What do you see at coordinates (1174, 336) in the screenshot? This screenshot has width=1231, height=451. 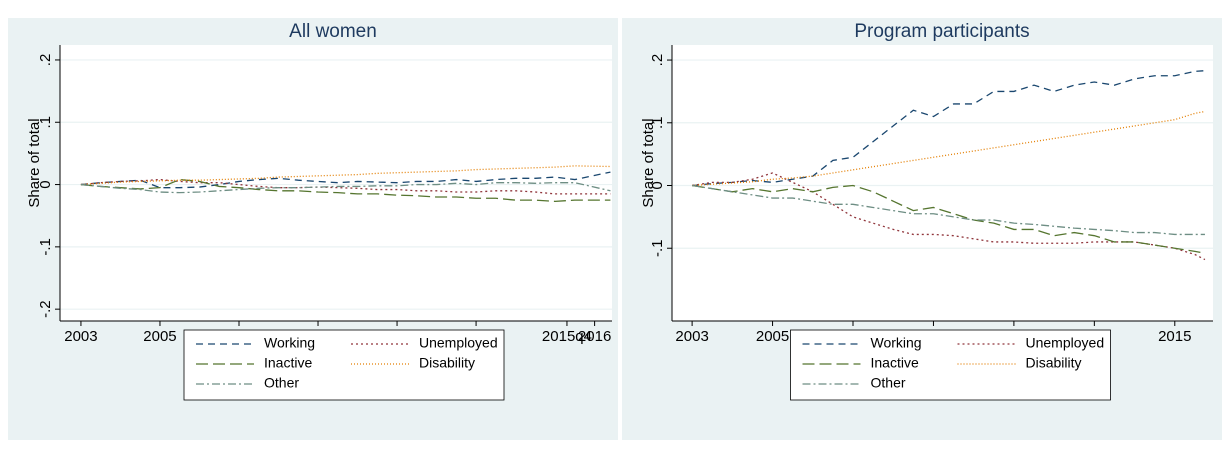 I see `x-tick-label: 2015` at bounding box center [1174, 336].